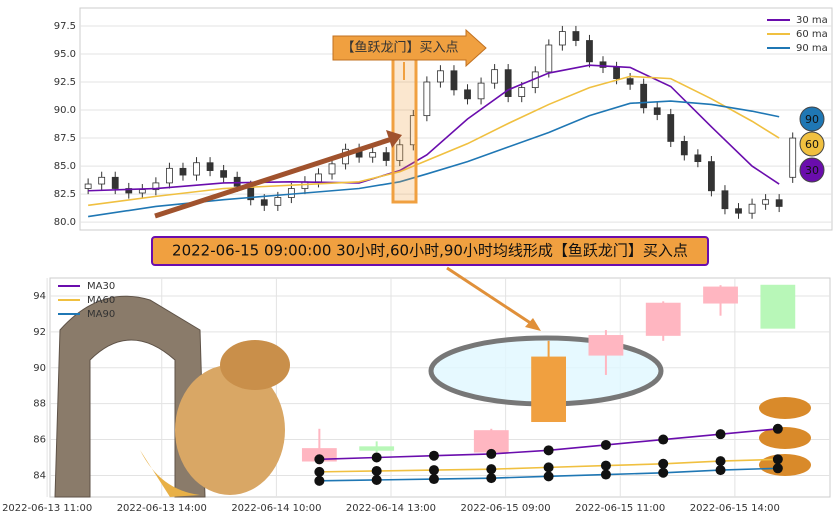  I want to click on y-tick-label: 92, so click(39, 332).